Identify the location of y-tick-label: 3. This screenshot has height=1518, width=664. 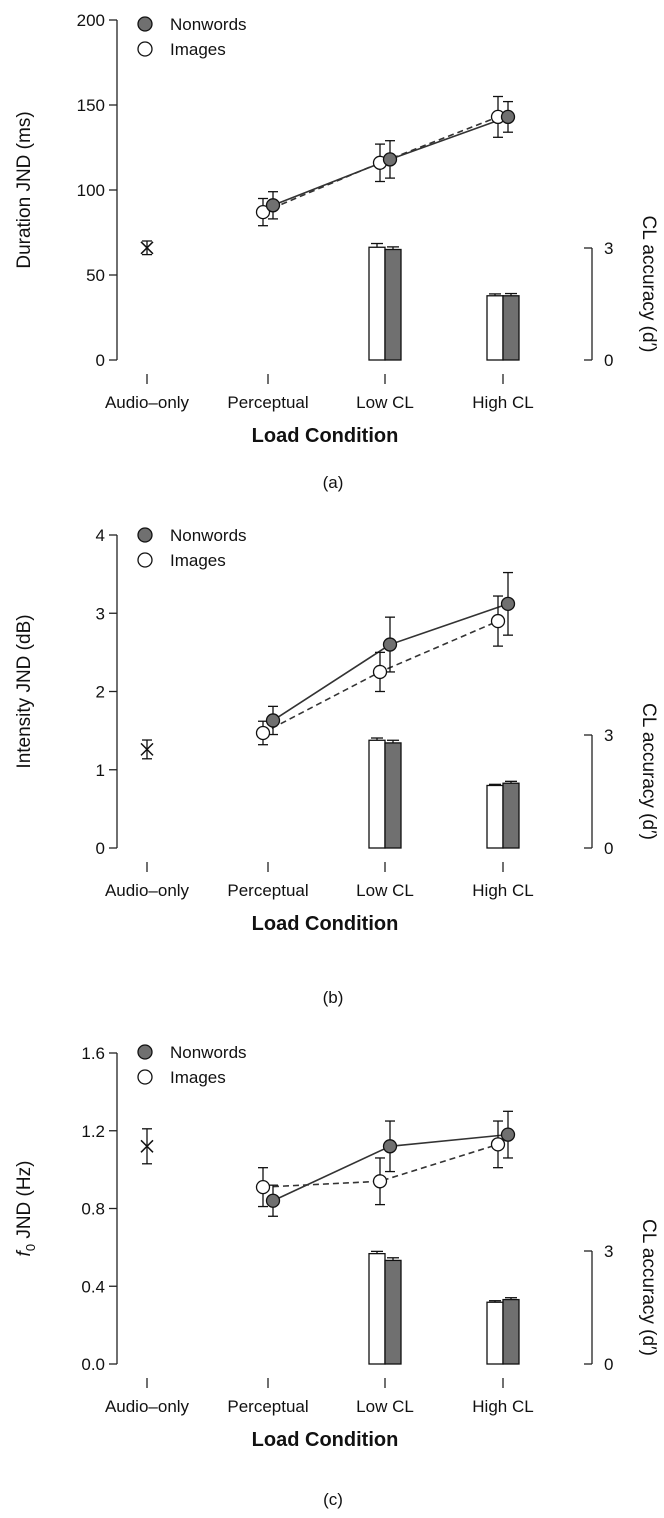
(100, 613).